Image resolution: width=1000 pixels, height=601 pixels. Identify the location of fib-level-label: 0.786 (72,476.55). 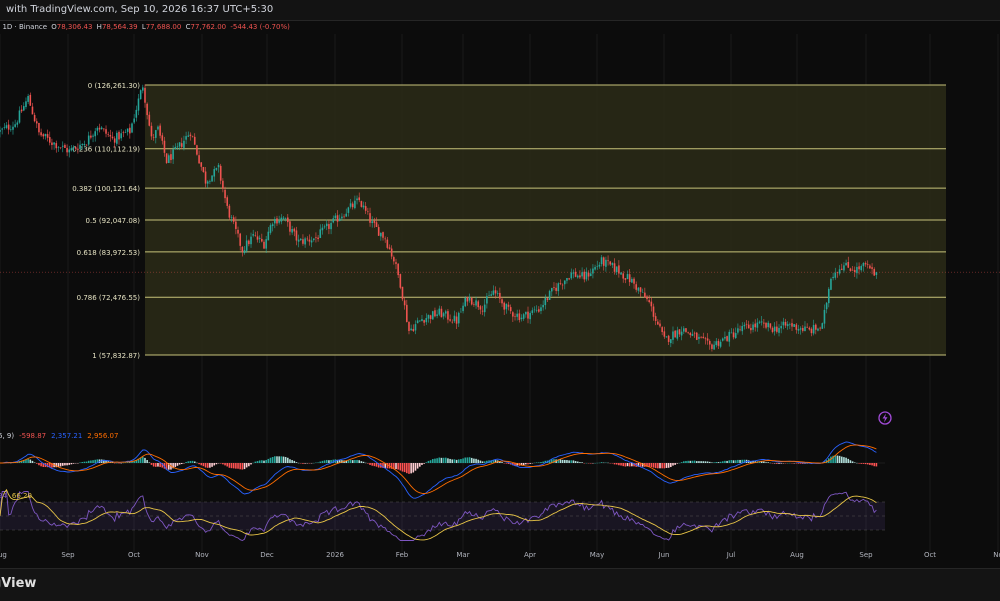
(109, 298).